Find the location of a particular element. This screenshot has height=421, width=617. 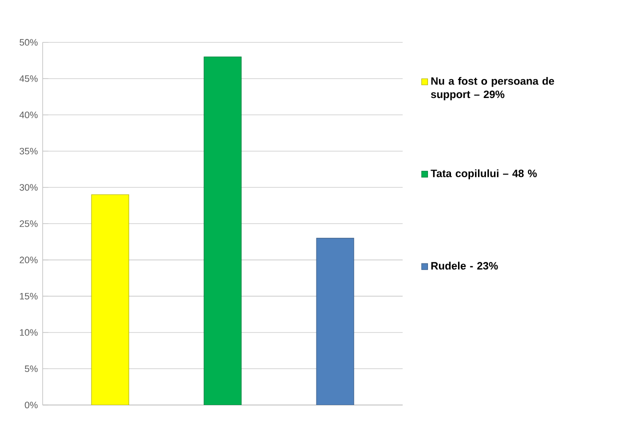

legend-label: Tata copilului – 48 % is located at coordinates (483, 174).